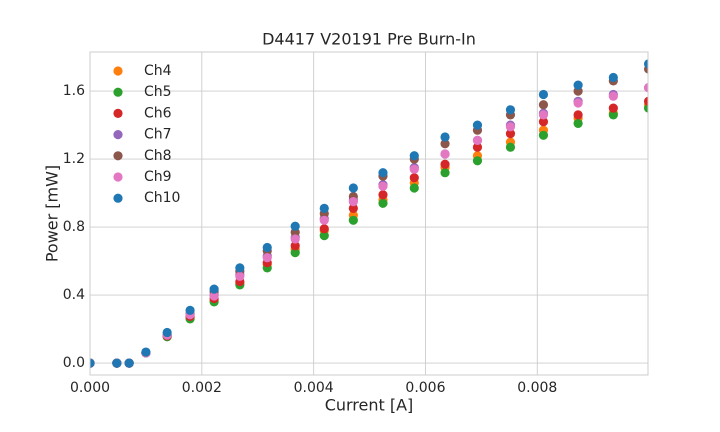  Describe the element at coordinates (74, 363) in the screenshot. I see `y-tick-label: 0.0` at that location.